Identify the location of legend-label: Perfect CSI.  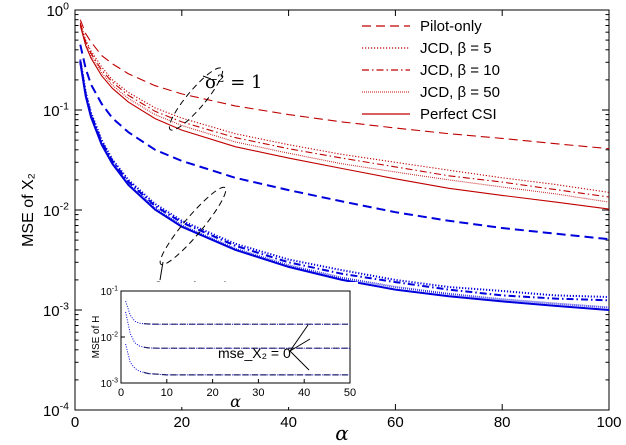
(458, 114).